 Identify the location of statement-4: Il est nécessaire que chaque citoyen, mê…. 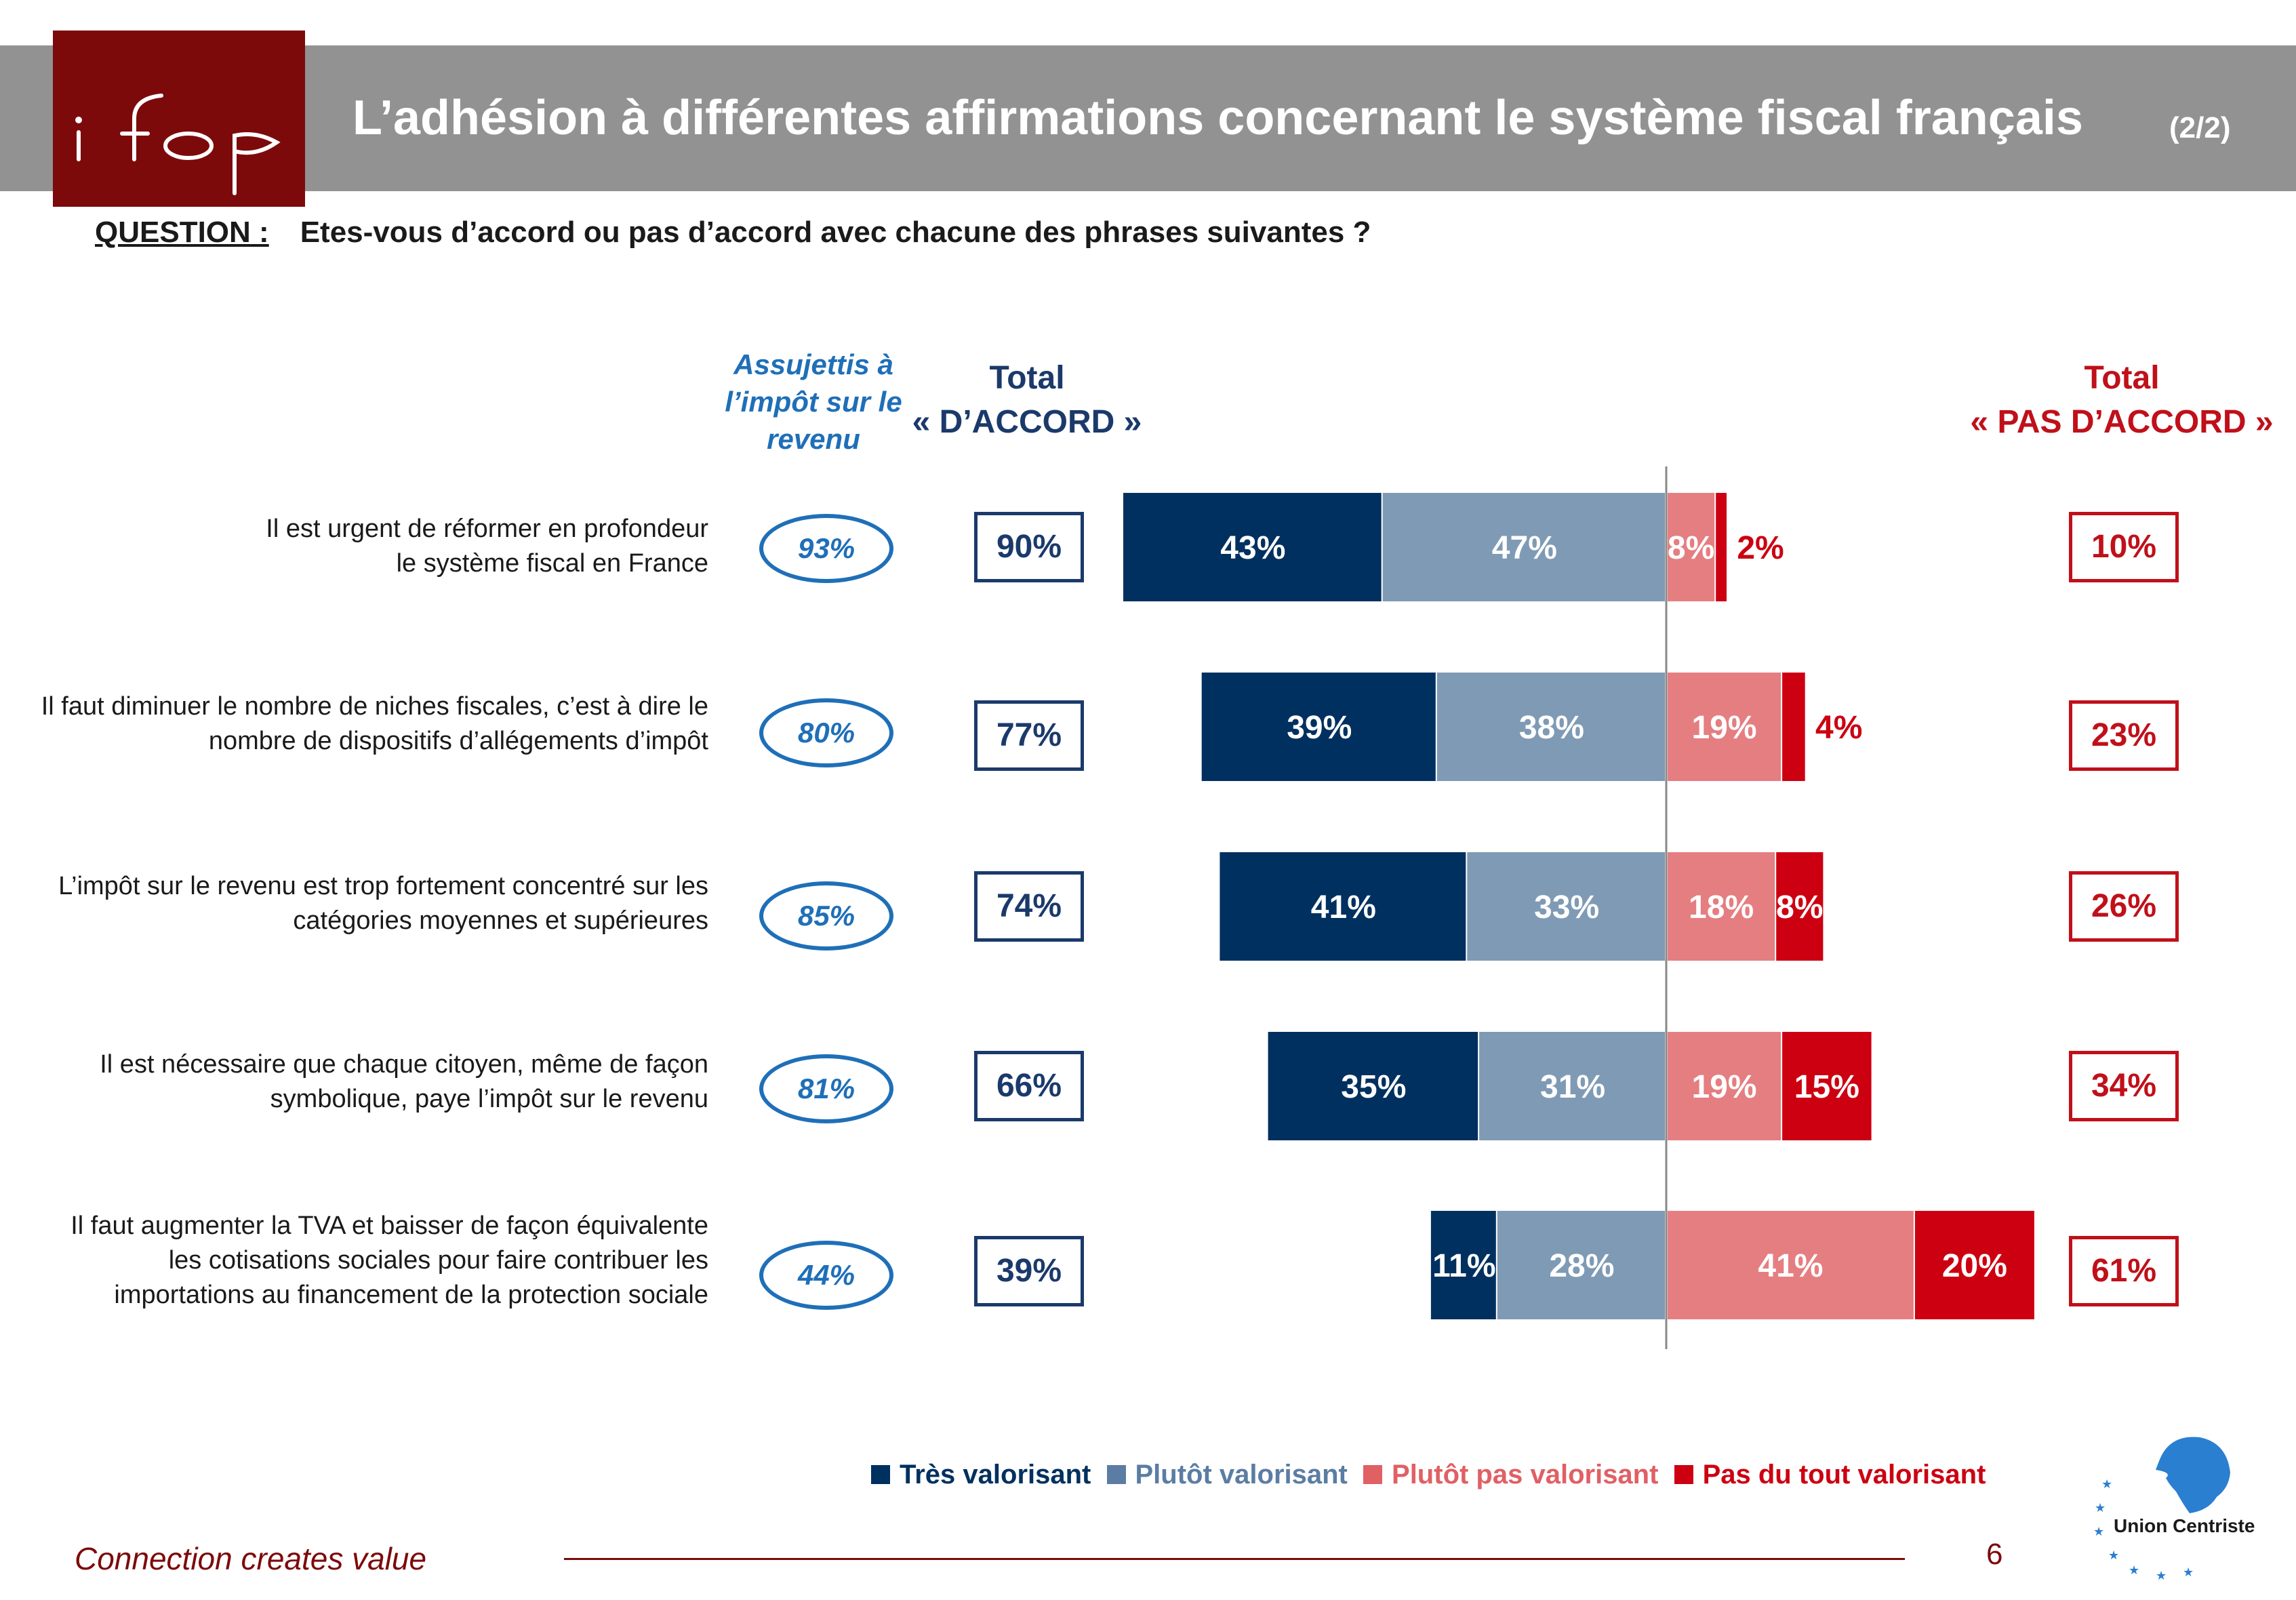
(367, 1082).